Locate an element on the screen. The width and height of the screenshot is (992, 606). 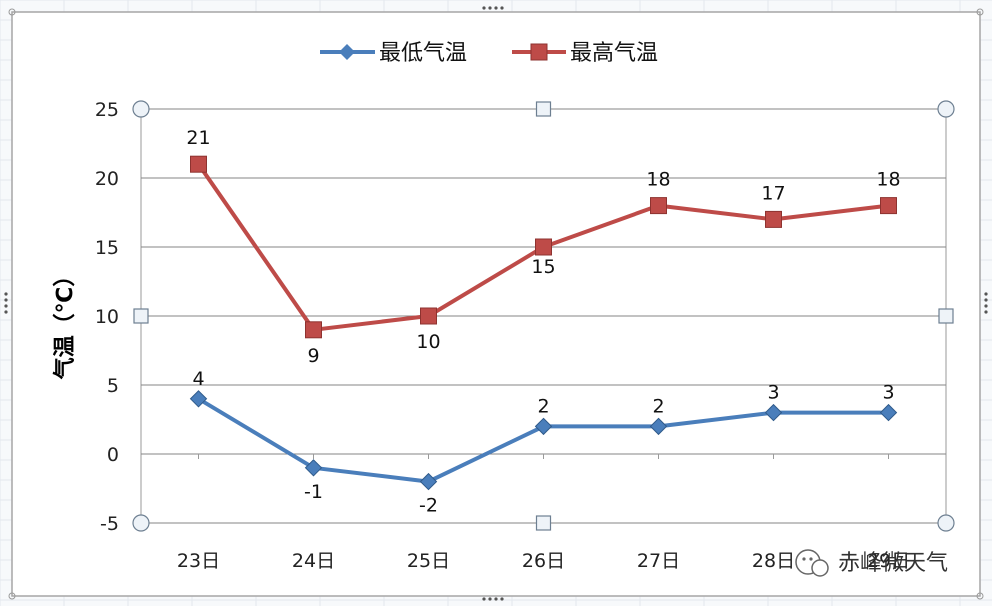
x-tick-label: 24日 is located at coordinates (313, 561).